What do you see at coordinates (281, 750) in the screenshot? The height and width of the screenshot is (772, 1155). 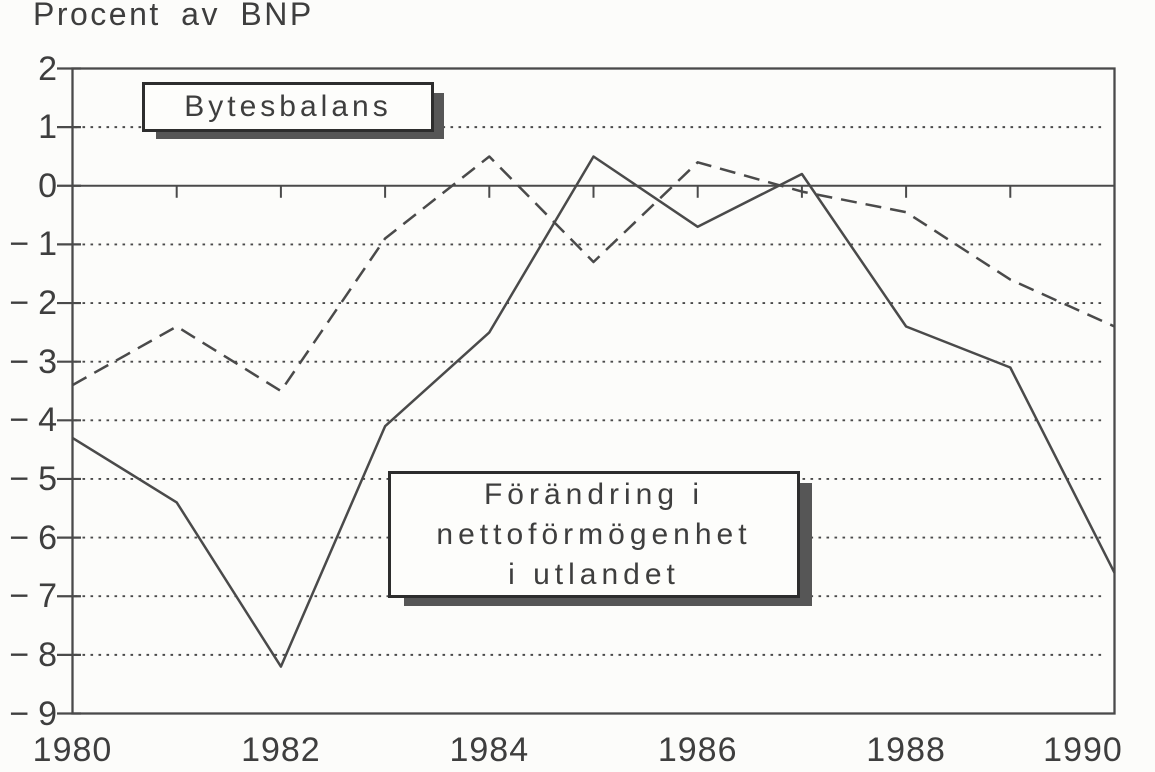 I see `x-axis-label: 1982` at bounding box center [281, 750].